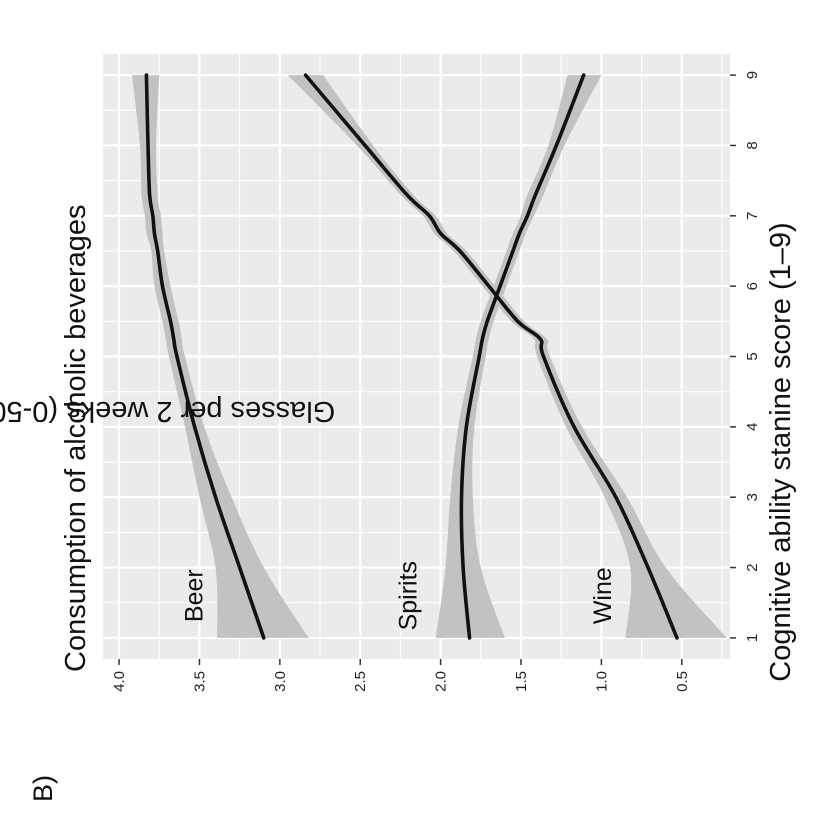  Describe the element at coordinates (752, 356) in the screenshot. I see `x-tick-label: 5` at that location.